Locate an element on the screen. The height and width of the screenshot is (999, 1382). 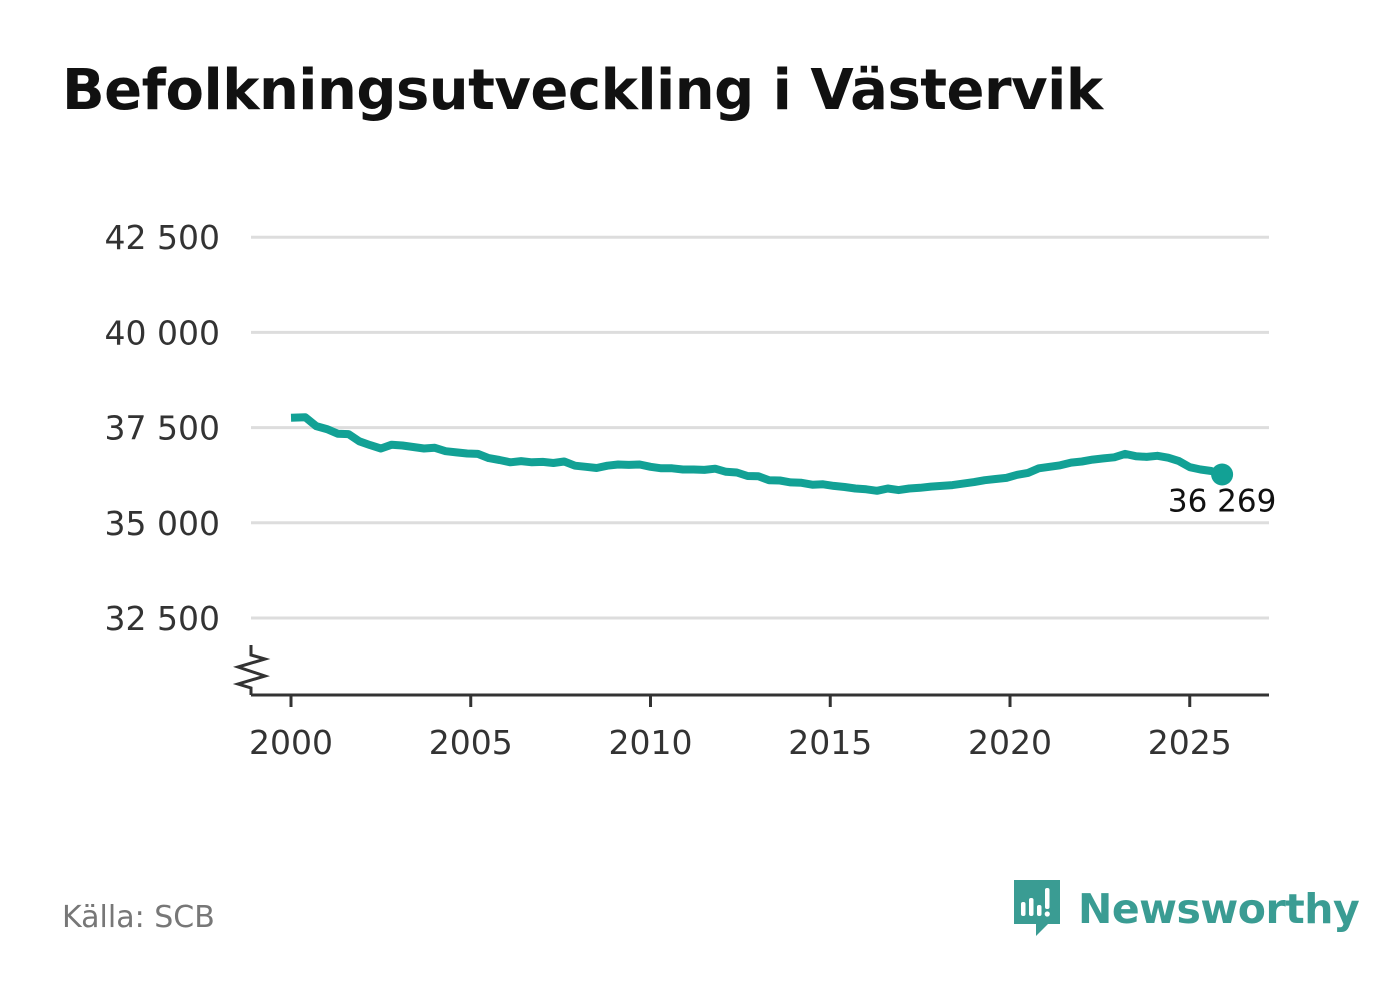
x-tick-label: 2010 is located at coordinates (651, 742).